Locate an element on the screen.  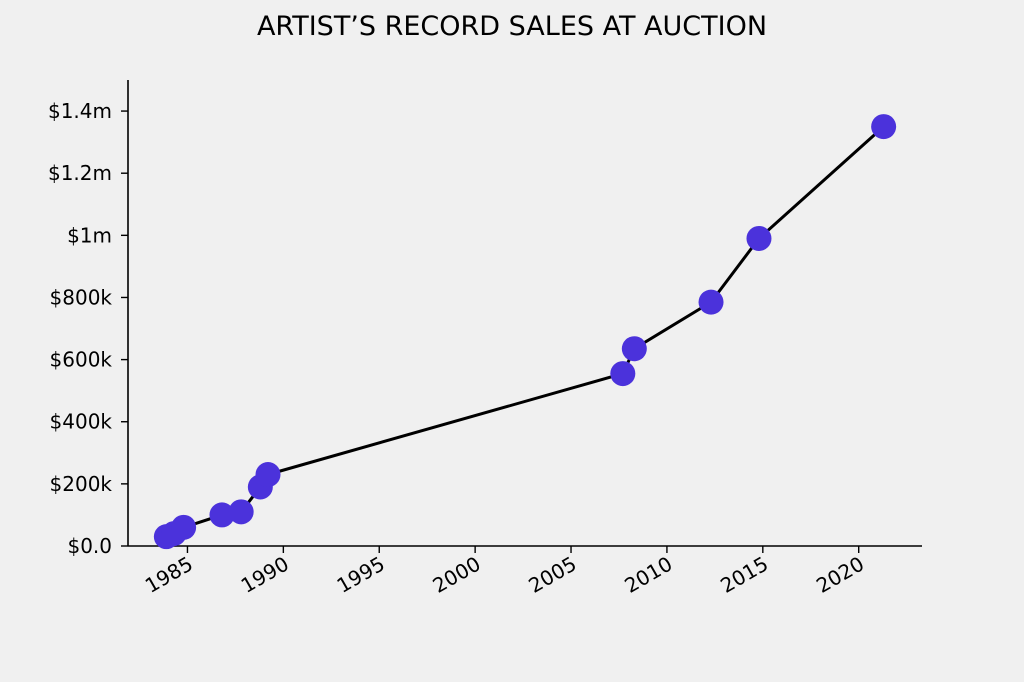
x-tick-label: 1985 is located at coordinates (169, 575).